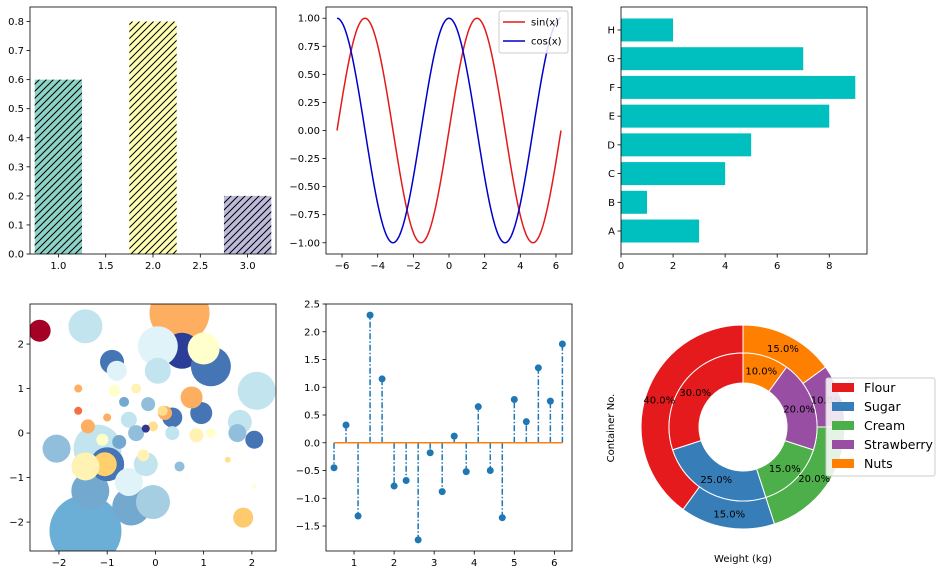 This screenshot has width=942, height=575. What do you see at coordinates (611, 30) in the screenshot?
I see `y-tick-label: H` at bounding box center [611, 30].